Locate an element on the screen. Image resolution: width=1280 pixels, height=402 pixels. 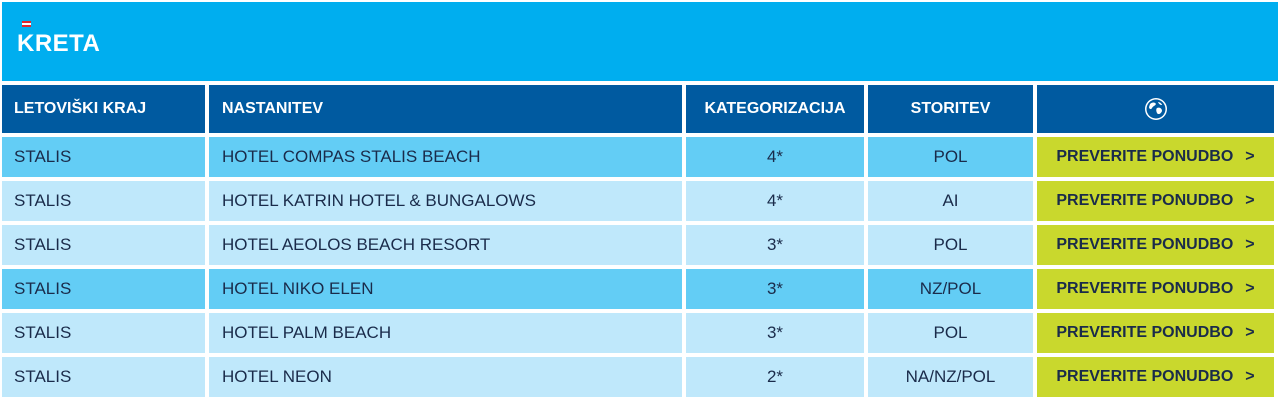
region-title: KRETA is located at coordinates (59, 43).